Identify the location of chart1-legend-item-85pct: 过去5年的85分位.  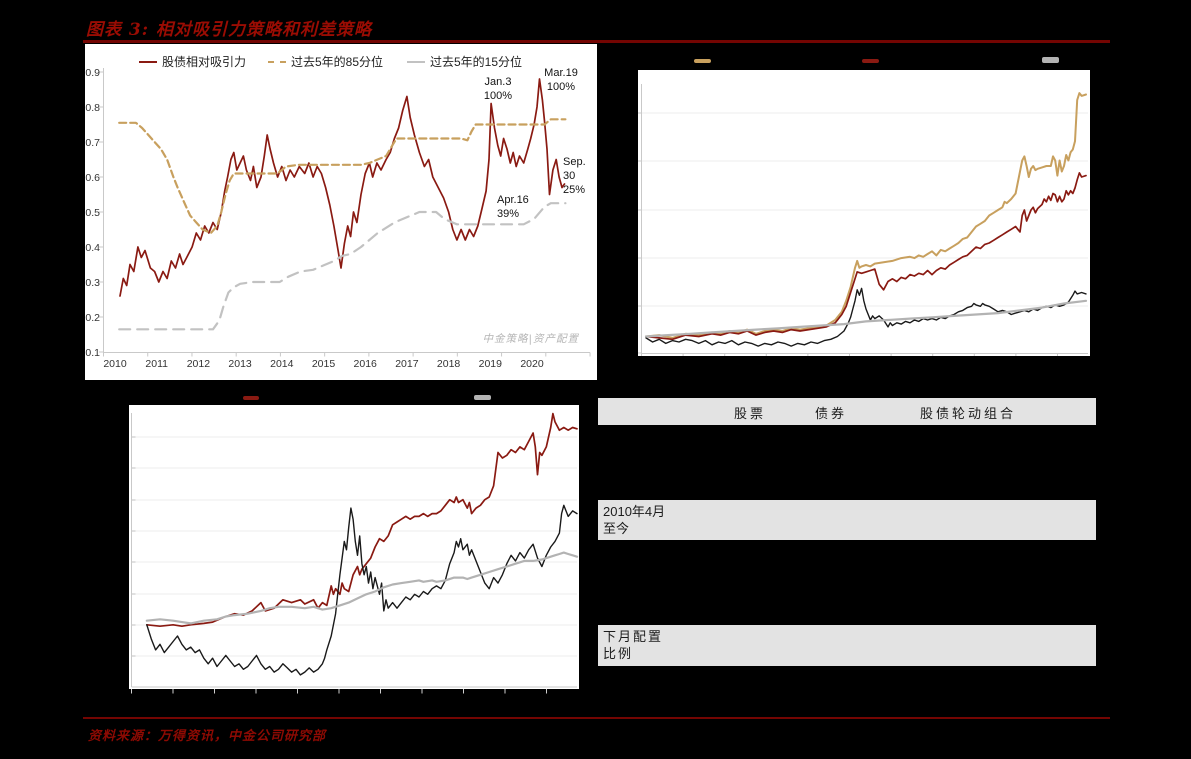
(325, 61).